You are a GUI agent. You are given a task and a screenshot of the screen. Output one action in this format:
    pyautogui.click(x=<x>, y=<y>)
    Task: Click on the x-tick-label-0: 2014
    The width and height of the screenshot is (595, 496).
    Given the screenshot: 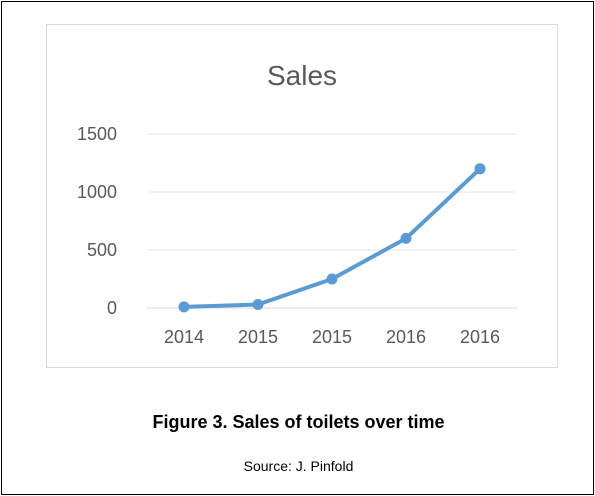 What is the action you would take?
    pyautogui.click(x=184, y=337)
    